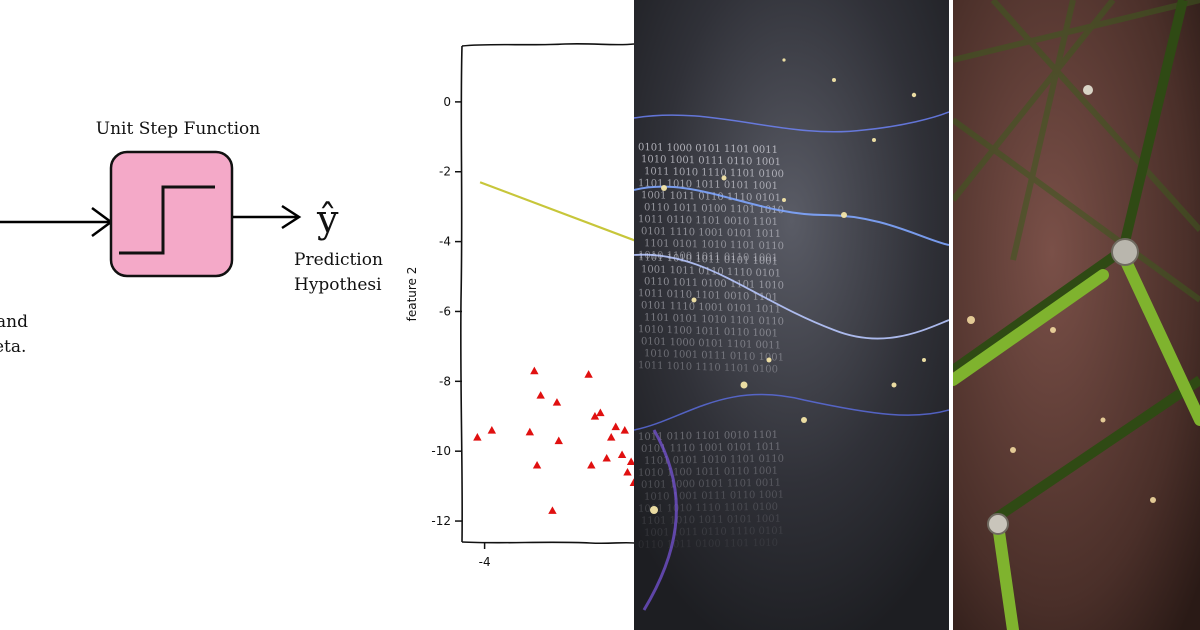 The height and width of the screenshot is (630, 1200). Describe the element at coordinates (951, 315) in the screenshot. I see `image-separator` at that location.